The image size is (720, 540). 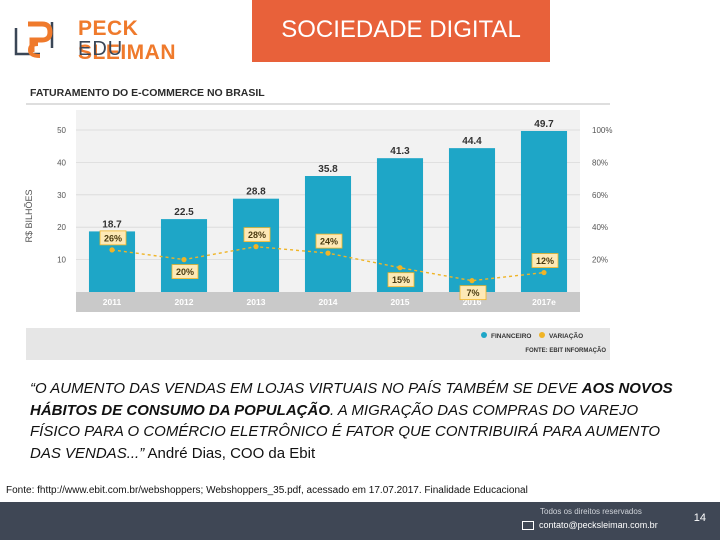 I want to click on x-tick-label: 2015, so click(x=400, y=302).